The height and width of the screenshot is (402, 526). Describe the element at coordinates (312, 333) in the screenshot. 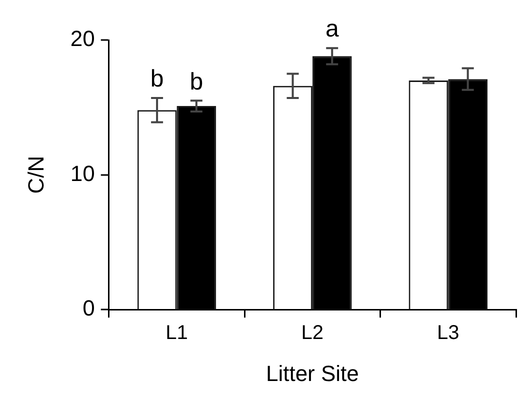

I see `x-tick-label: L2` at that location.